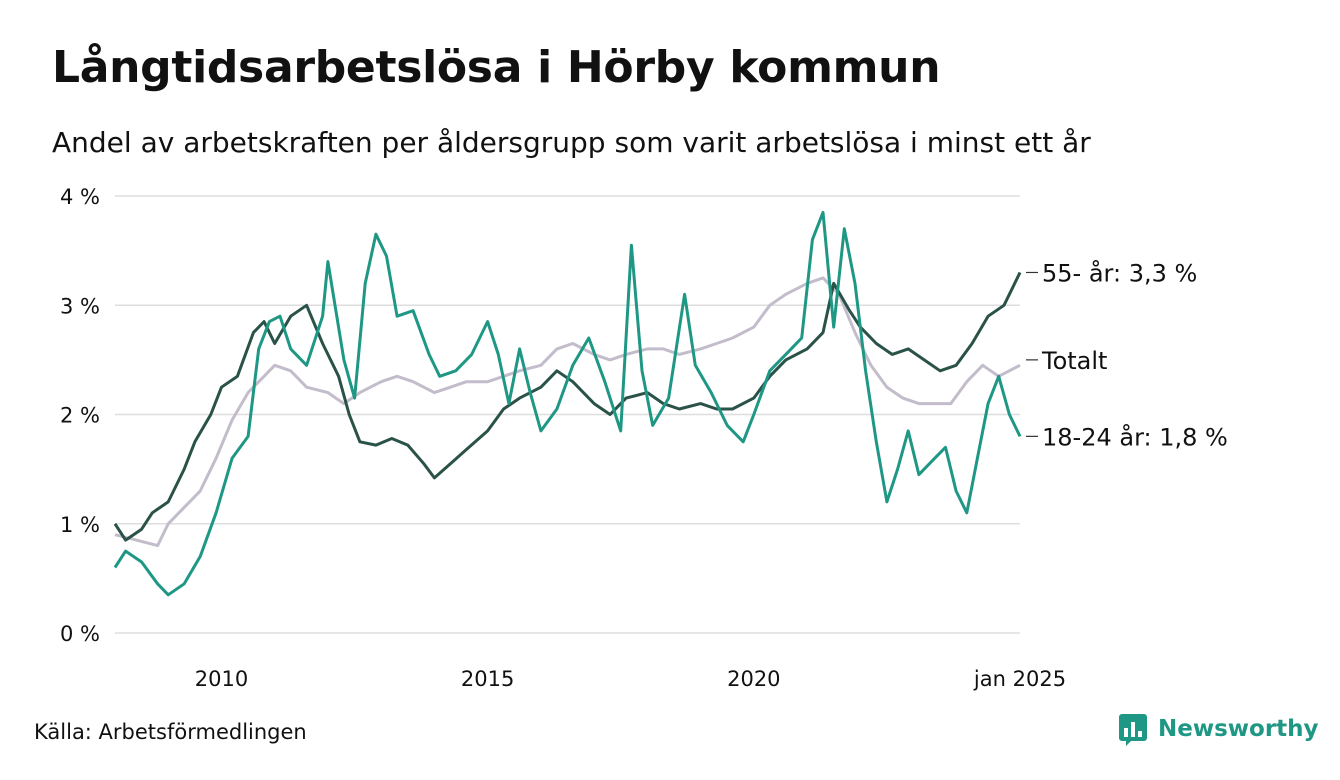 The height and width of the screenshot is (780, 1340). I want to click on x-axis-ticks: 2010 2015 2020 jan 2025, so click(630, 679).